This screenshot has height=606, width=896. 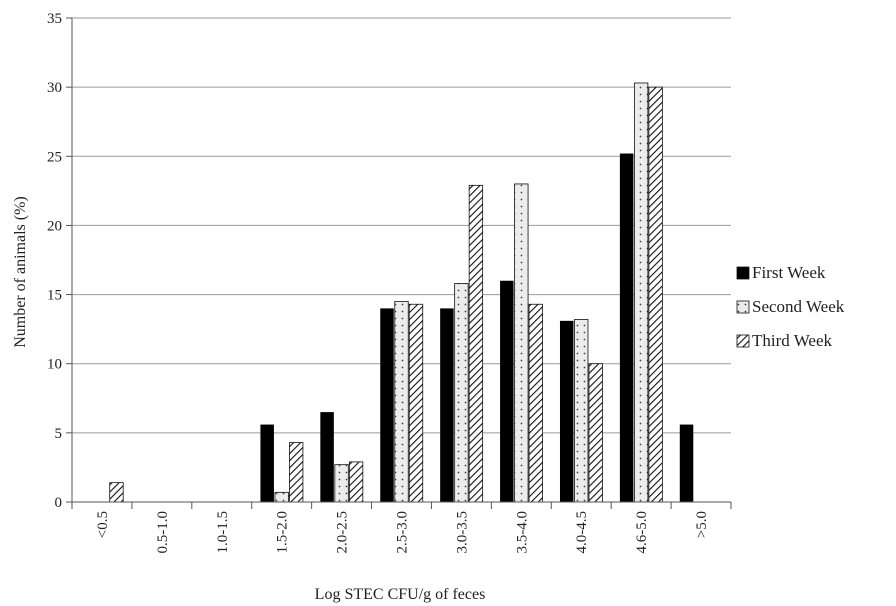 I want to click on x-tick-label: 3.0-3.5, so click(x=462, y=532).